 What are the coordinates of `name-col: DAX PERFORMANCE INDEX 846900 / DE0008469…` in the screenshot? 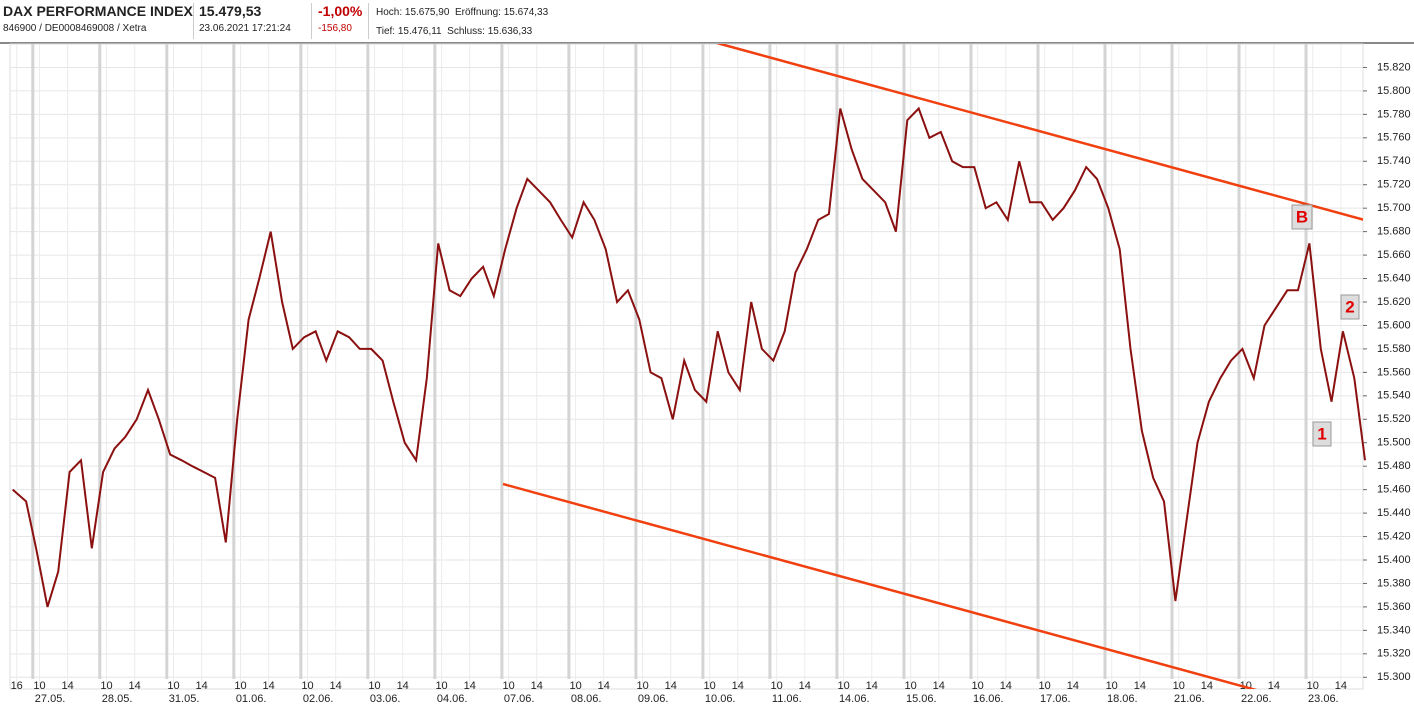 It's located at (98, 21).